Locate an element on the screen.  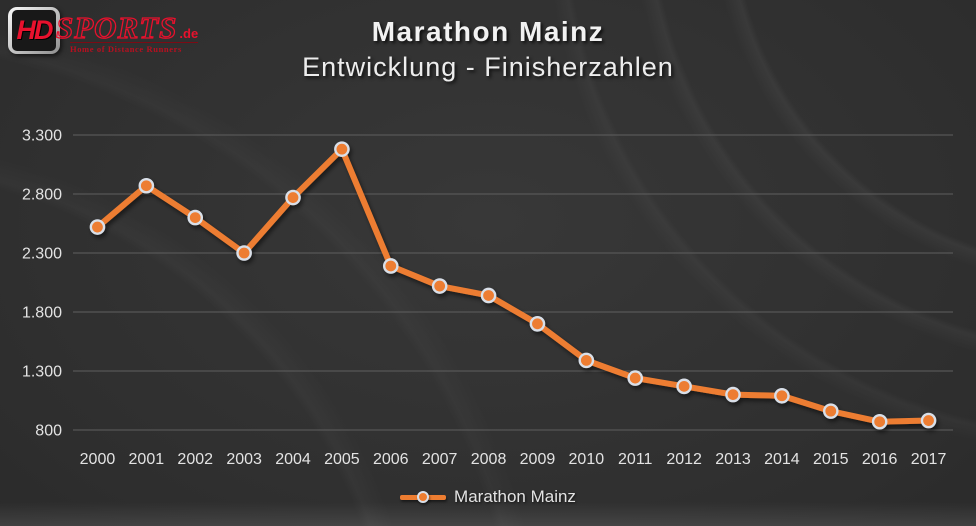
data-point-2007 is located at coordinates (439, 286).